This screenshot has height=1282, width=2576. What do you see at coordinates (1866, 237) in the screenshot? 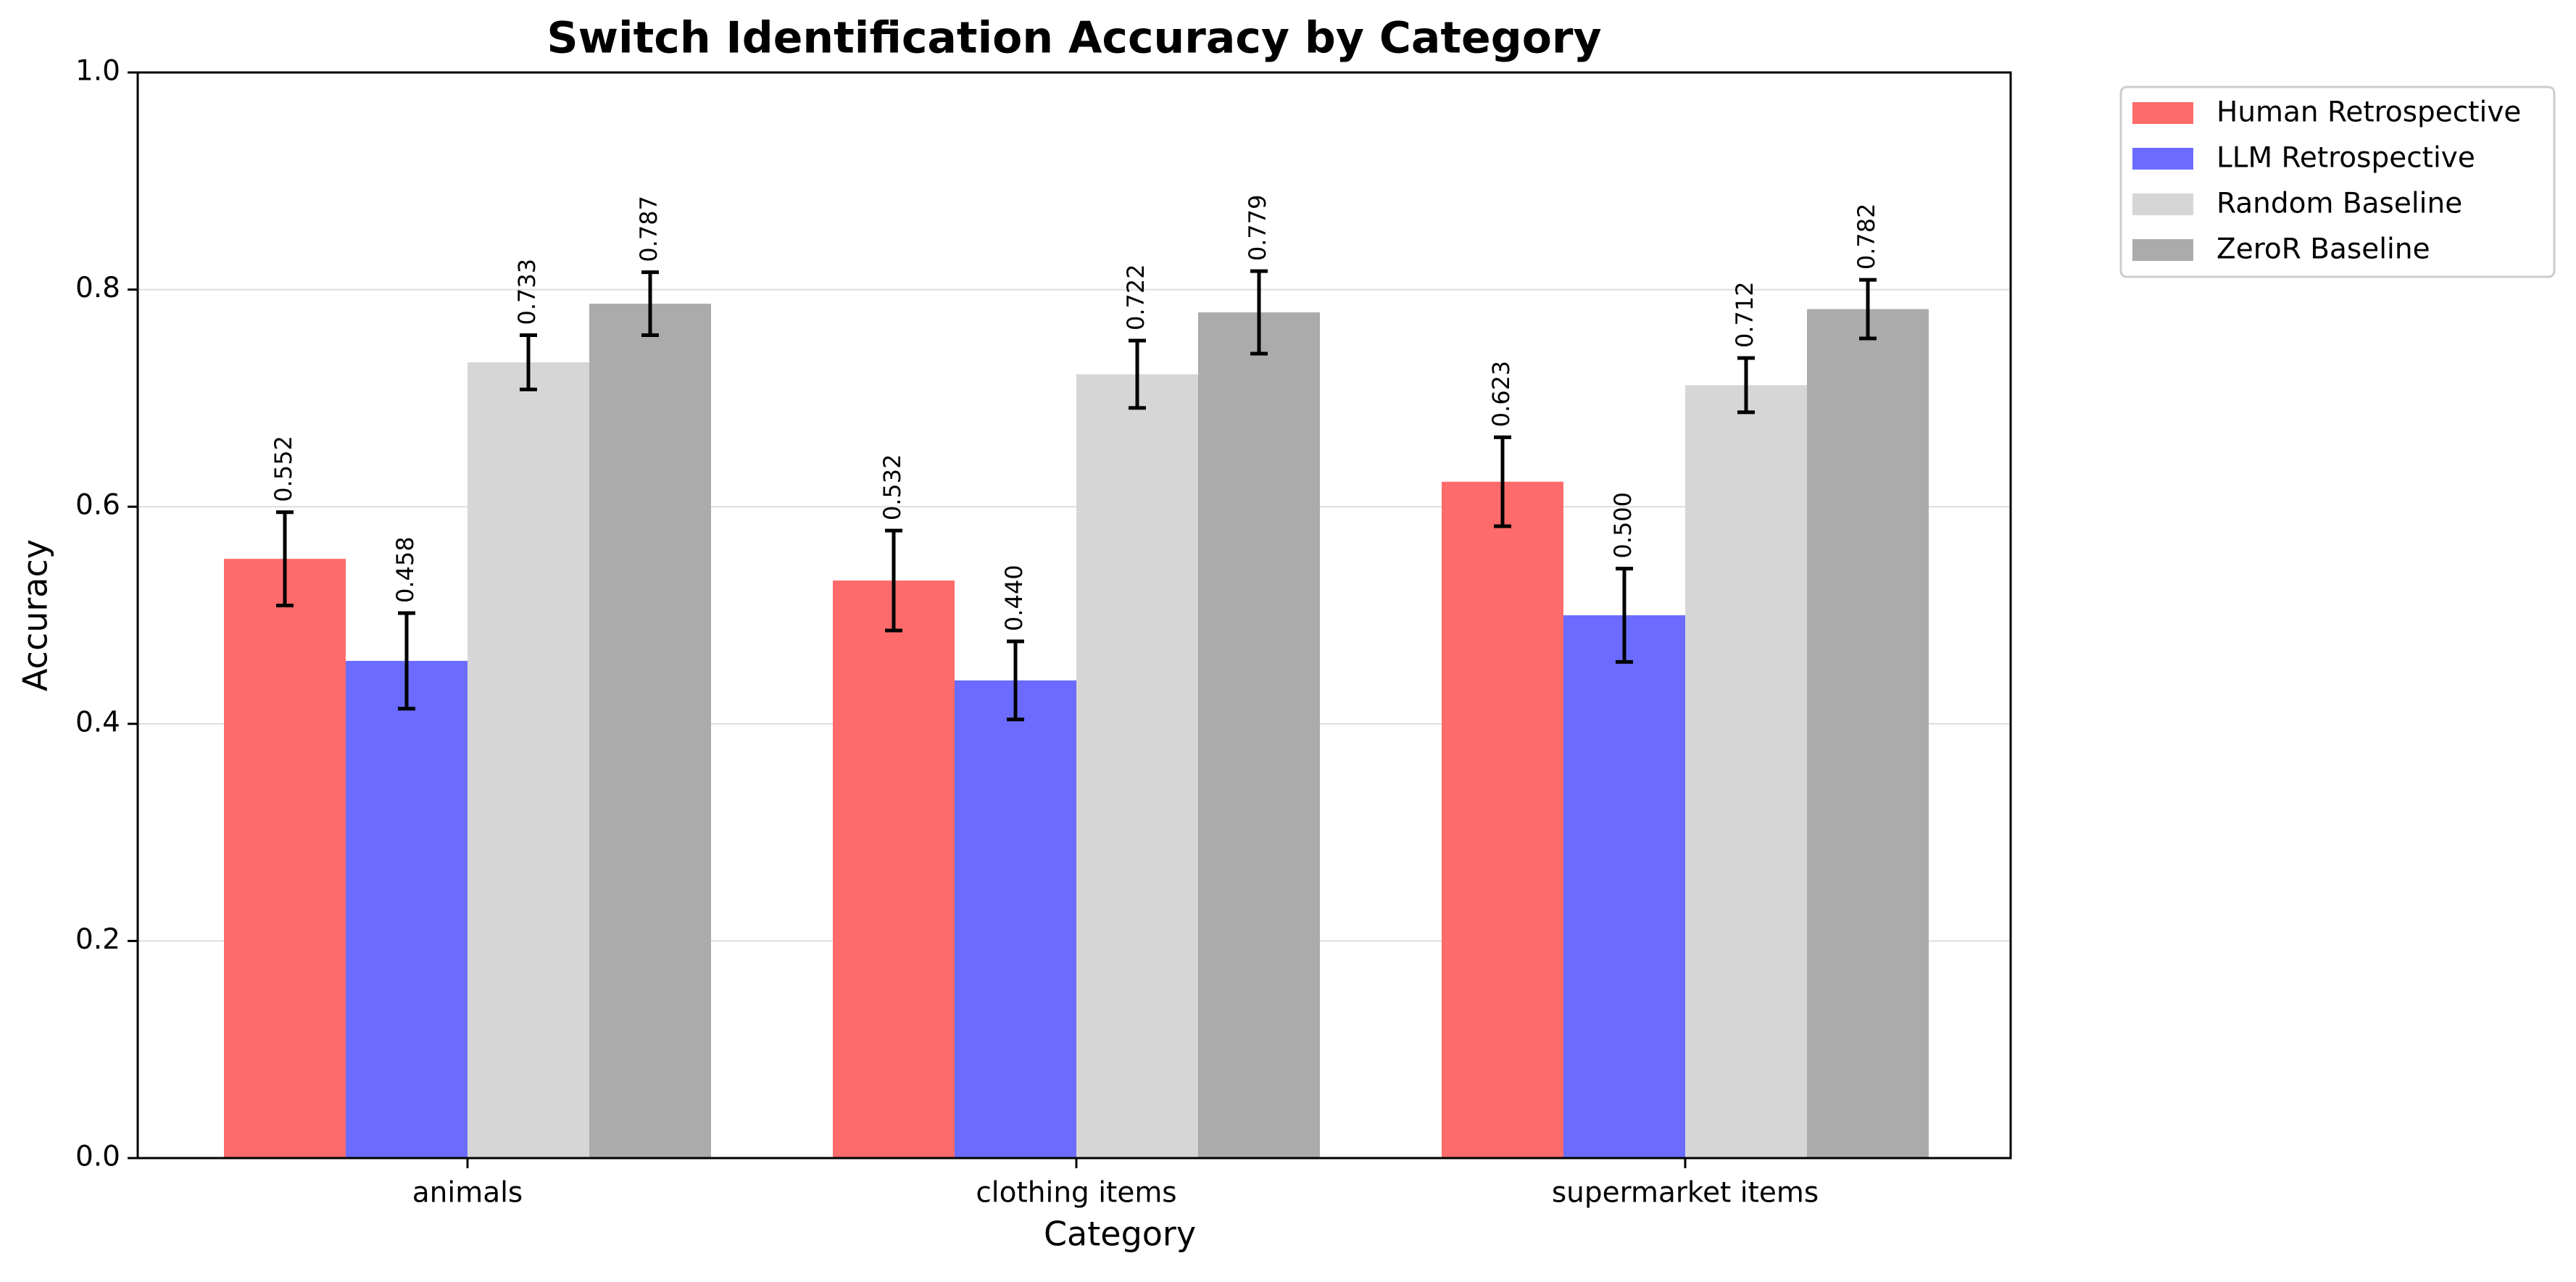
I see `data-label: 0.782` at bounding box center [1866, 237].